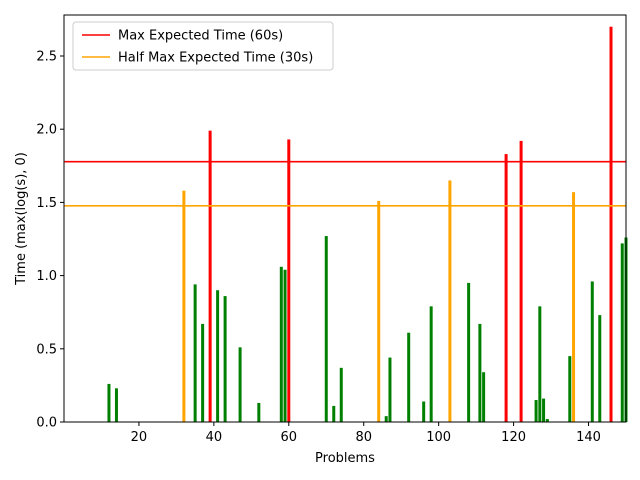 Image resolution: width=640 pixels, height=480 pixels. I want to click on y-tick-label: 1.0, so click(46, 276).